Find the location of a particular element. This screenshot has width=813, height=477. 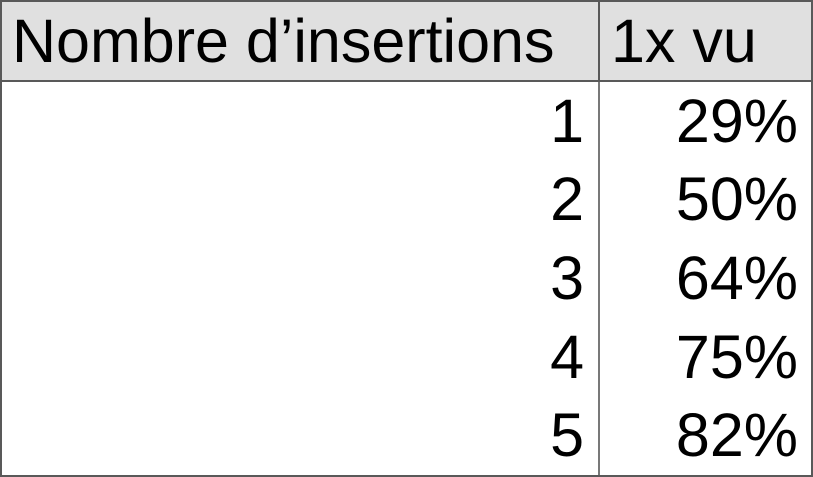

insertions-cell: 5 is located at coordinates (301, 435).